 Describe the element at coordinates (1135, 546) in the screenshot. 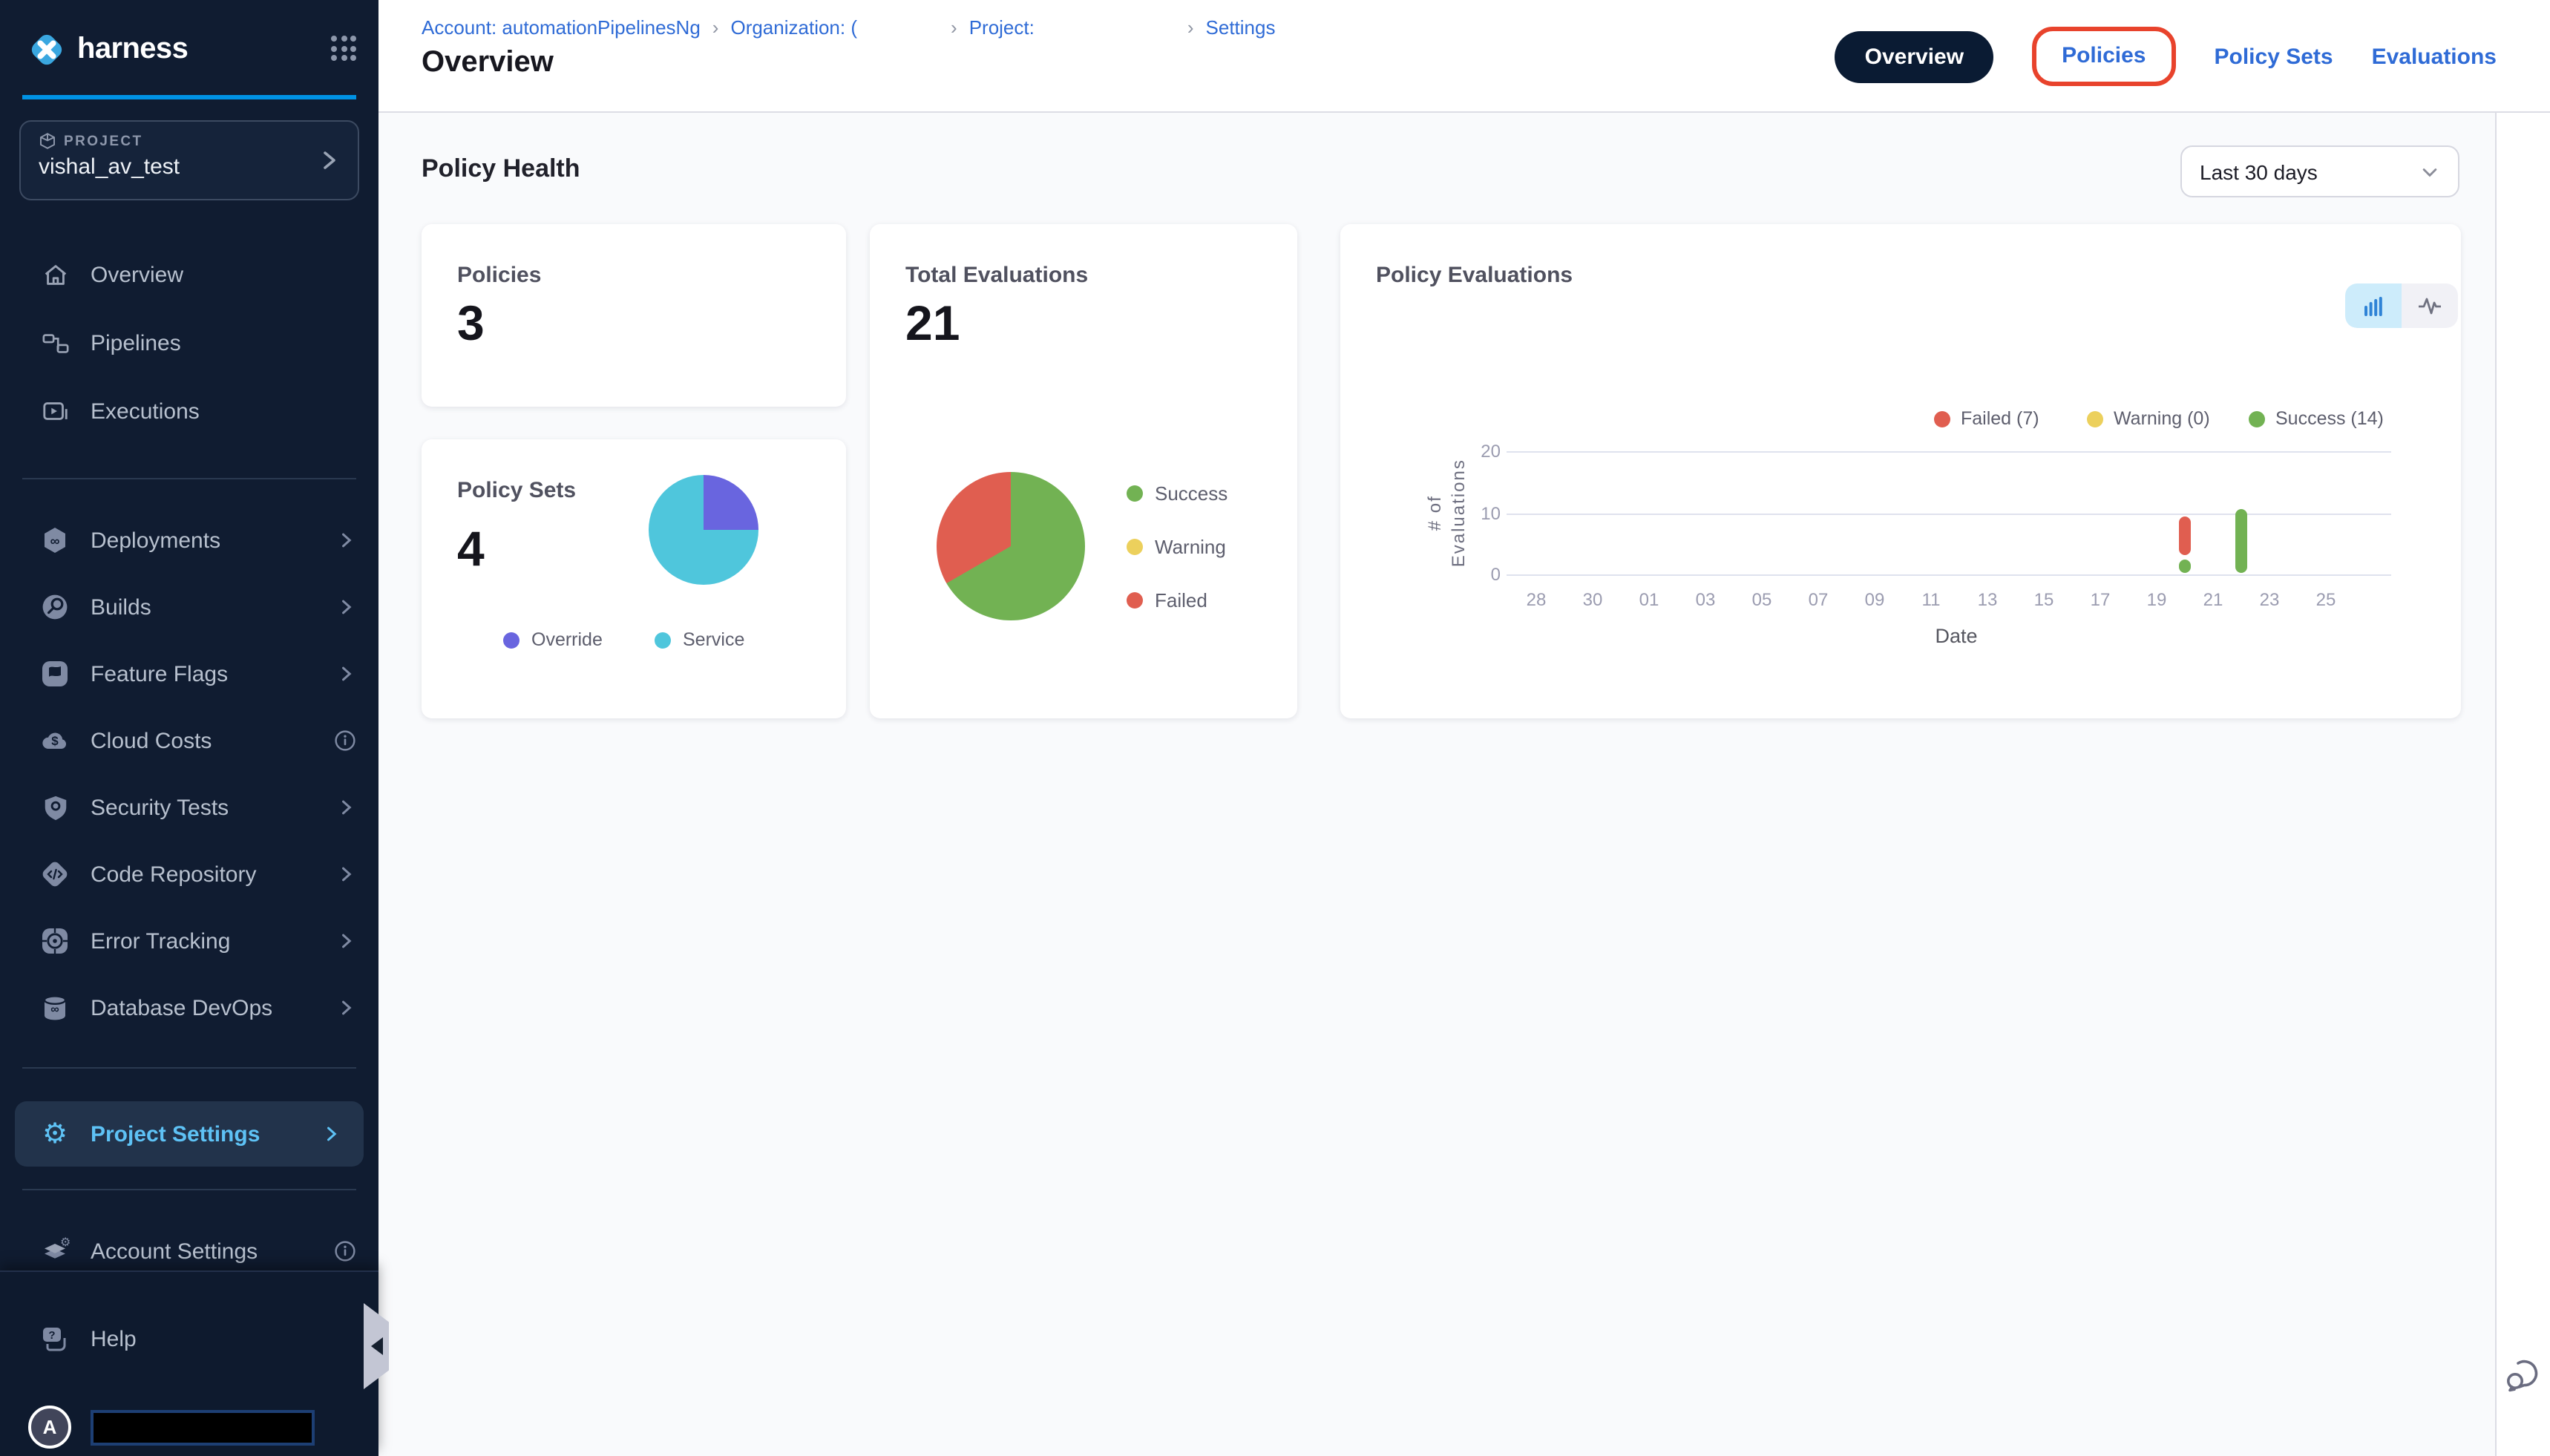

I see `warning-legend-dot` at that location.